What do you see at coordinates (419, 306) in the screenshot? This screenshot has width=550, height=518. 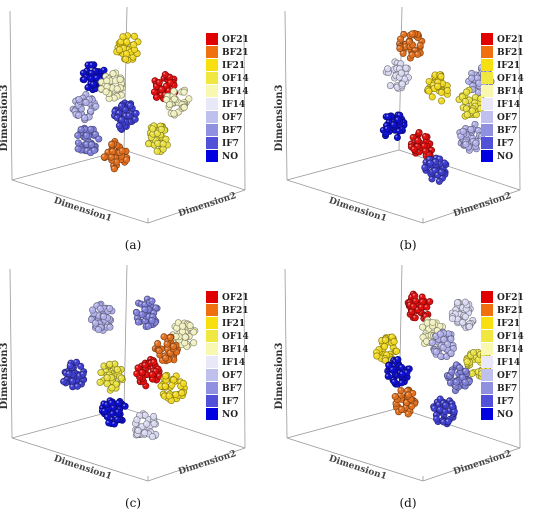 I see `cluster-OF21` at bounding box center [419, 306].